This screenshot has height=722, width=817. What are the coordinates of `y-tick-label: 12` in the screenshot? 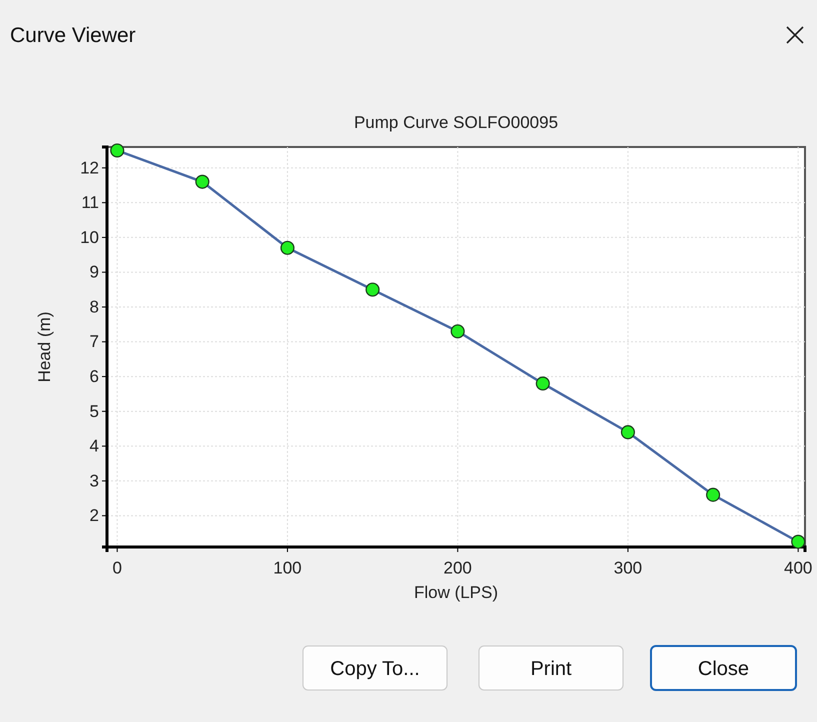 It's located at (89, 168).